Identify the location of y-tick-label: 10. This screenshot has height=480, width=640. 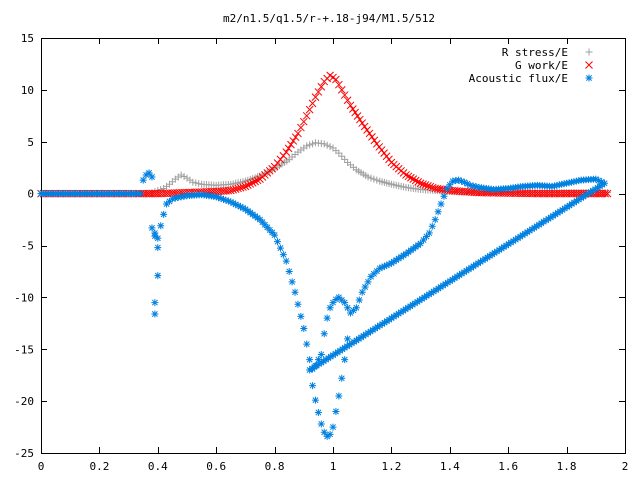
(27, 90).